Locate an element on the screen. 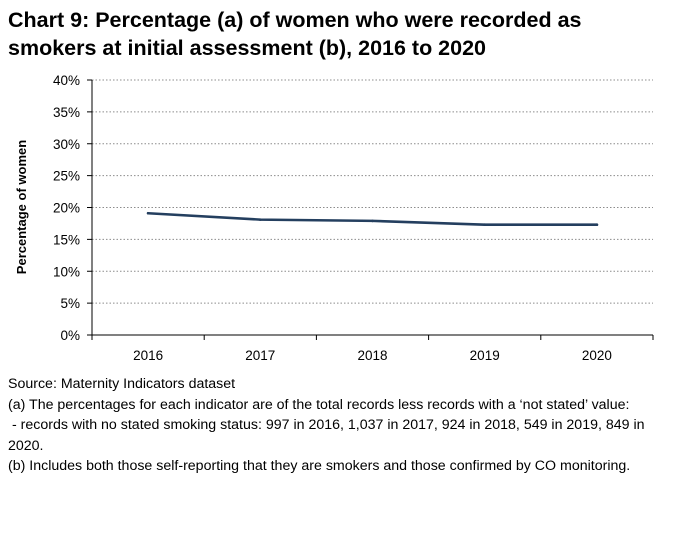 This screenshot has width=679, height=534. y-tick-label: 10% is located at coordinates (66, 271).